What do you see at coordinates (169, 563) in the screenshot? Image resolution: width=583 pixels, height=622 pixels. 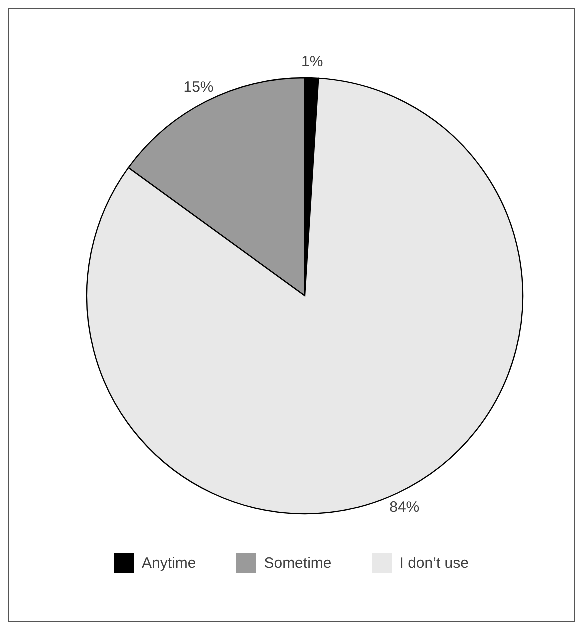 I see `legend-label: Anytime` at bounding box center [169, 563].